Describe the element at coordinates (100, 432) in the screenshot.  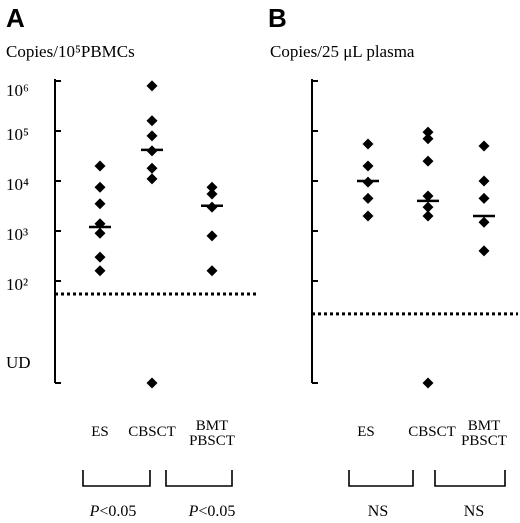
I see `panel-a-category-label-es: ES` at that location.